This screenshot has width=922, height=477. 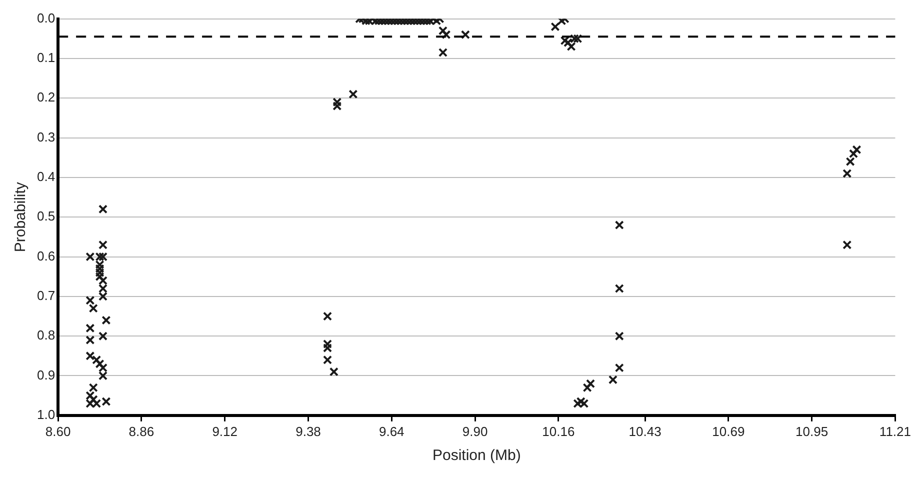 I want to click on y-tick-label: 0.2, so click(x=46, y=97).